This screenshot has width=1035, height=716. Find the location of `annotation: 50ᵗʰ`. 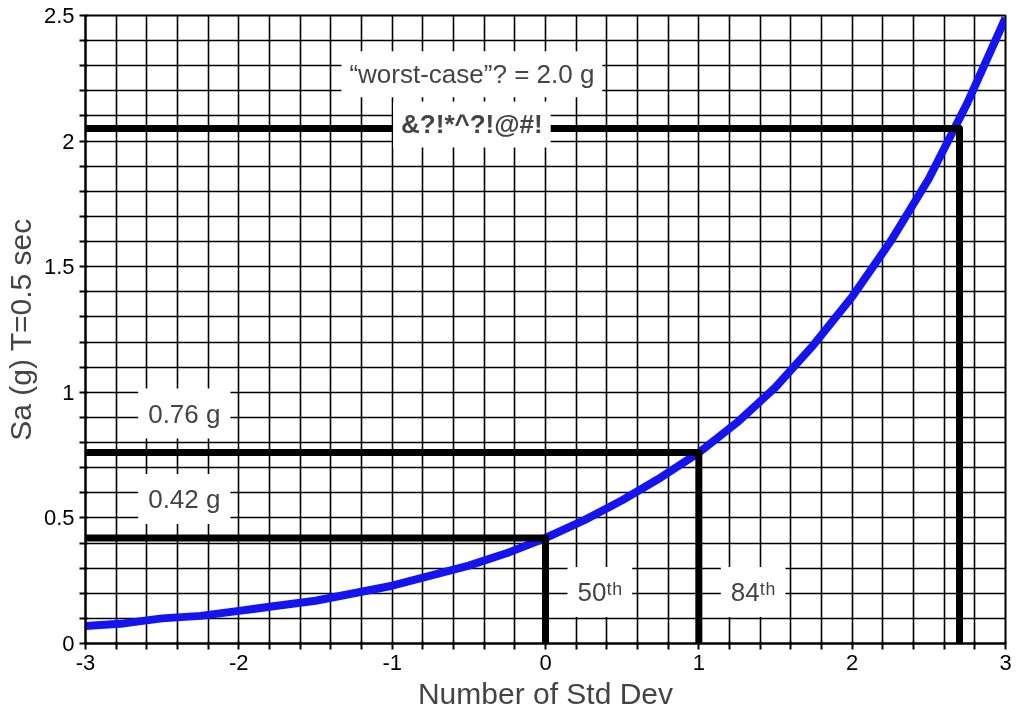

annotation: 50ᵗʰ is located at coordinates (600, 591).